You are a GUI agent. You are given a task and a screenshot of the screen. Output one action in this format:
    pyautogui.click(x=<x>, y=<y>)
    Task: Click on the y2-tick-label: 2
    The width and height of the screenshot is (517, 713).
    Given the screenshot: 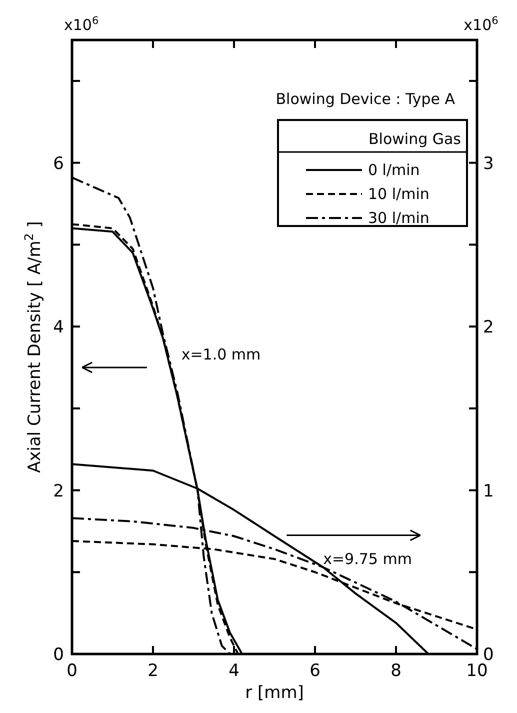 What is the action you would take?
    pyautogui.click(x=488, y=328)
    